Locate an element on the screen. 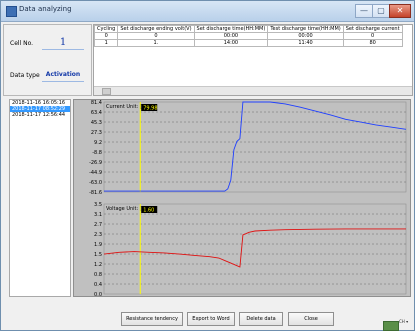 The height and width of the screenshot is (331, 415). y-tick-label: 1.2 is located at coordinates (98, 265).